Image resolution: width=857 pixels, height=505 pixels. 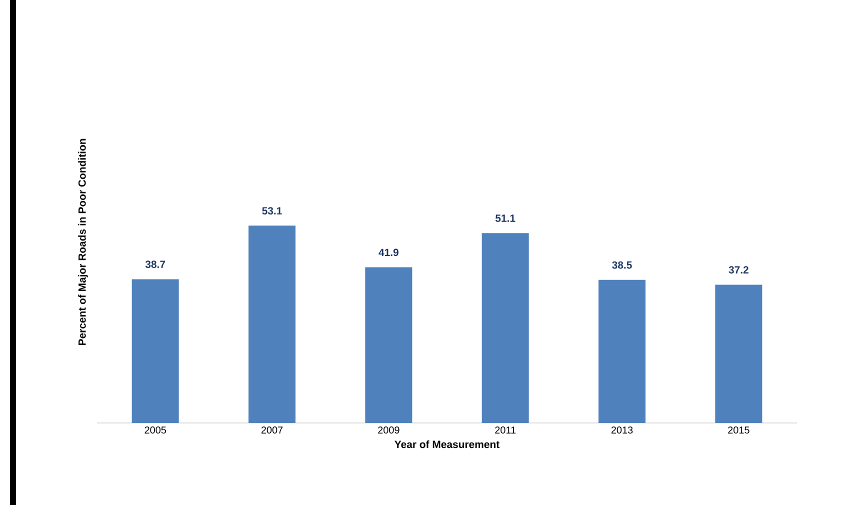 I want to click on data-label: 38.5, so click(x=622, y=265).